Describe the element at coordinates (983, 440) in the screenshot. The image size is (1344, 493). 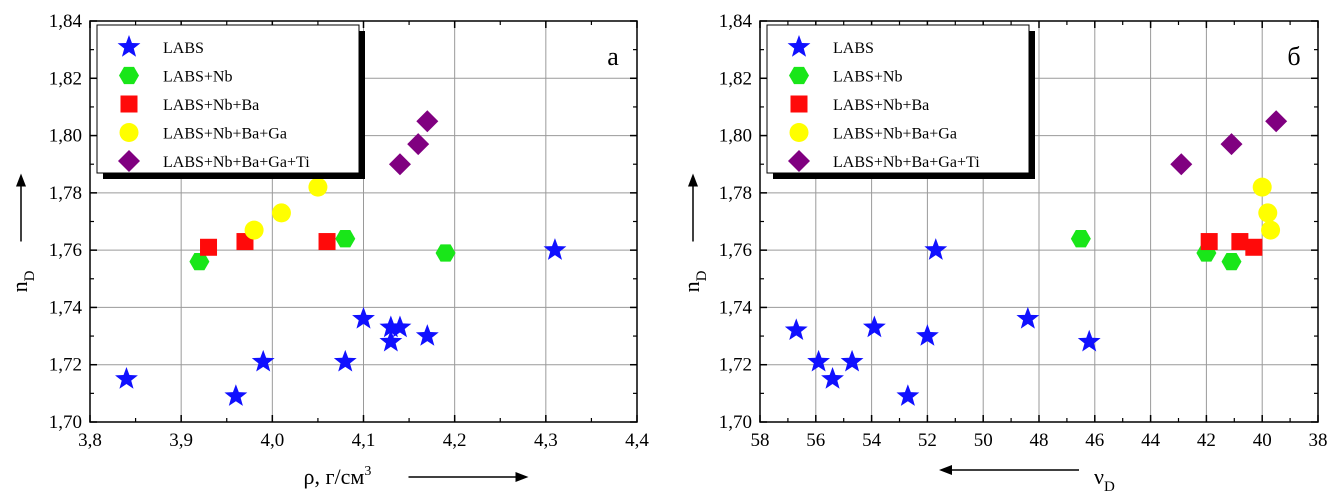
I see `x-tick-label: 50` at that location.